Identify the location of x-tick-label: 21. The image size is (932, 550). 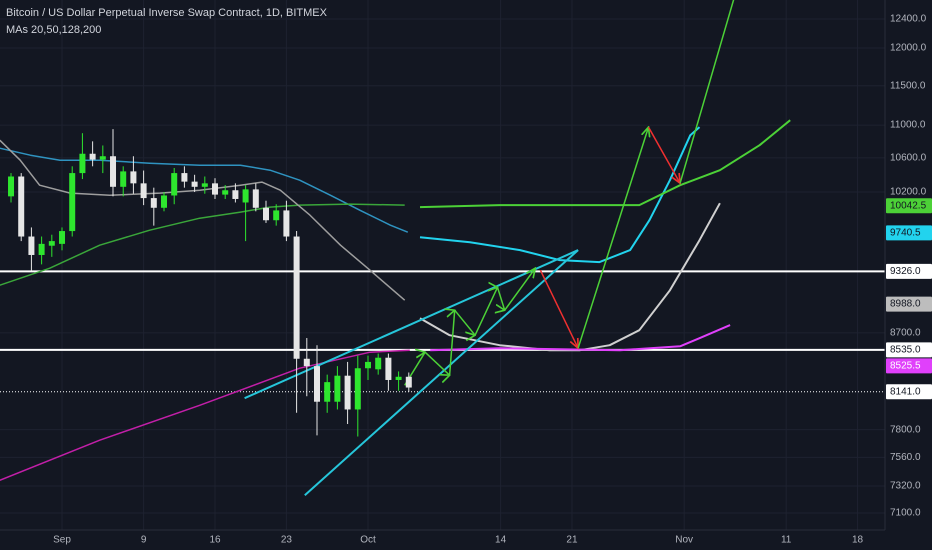
(572, 540).